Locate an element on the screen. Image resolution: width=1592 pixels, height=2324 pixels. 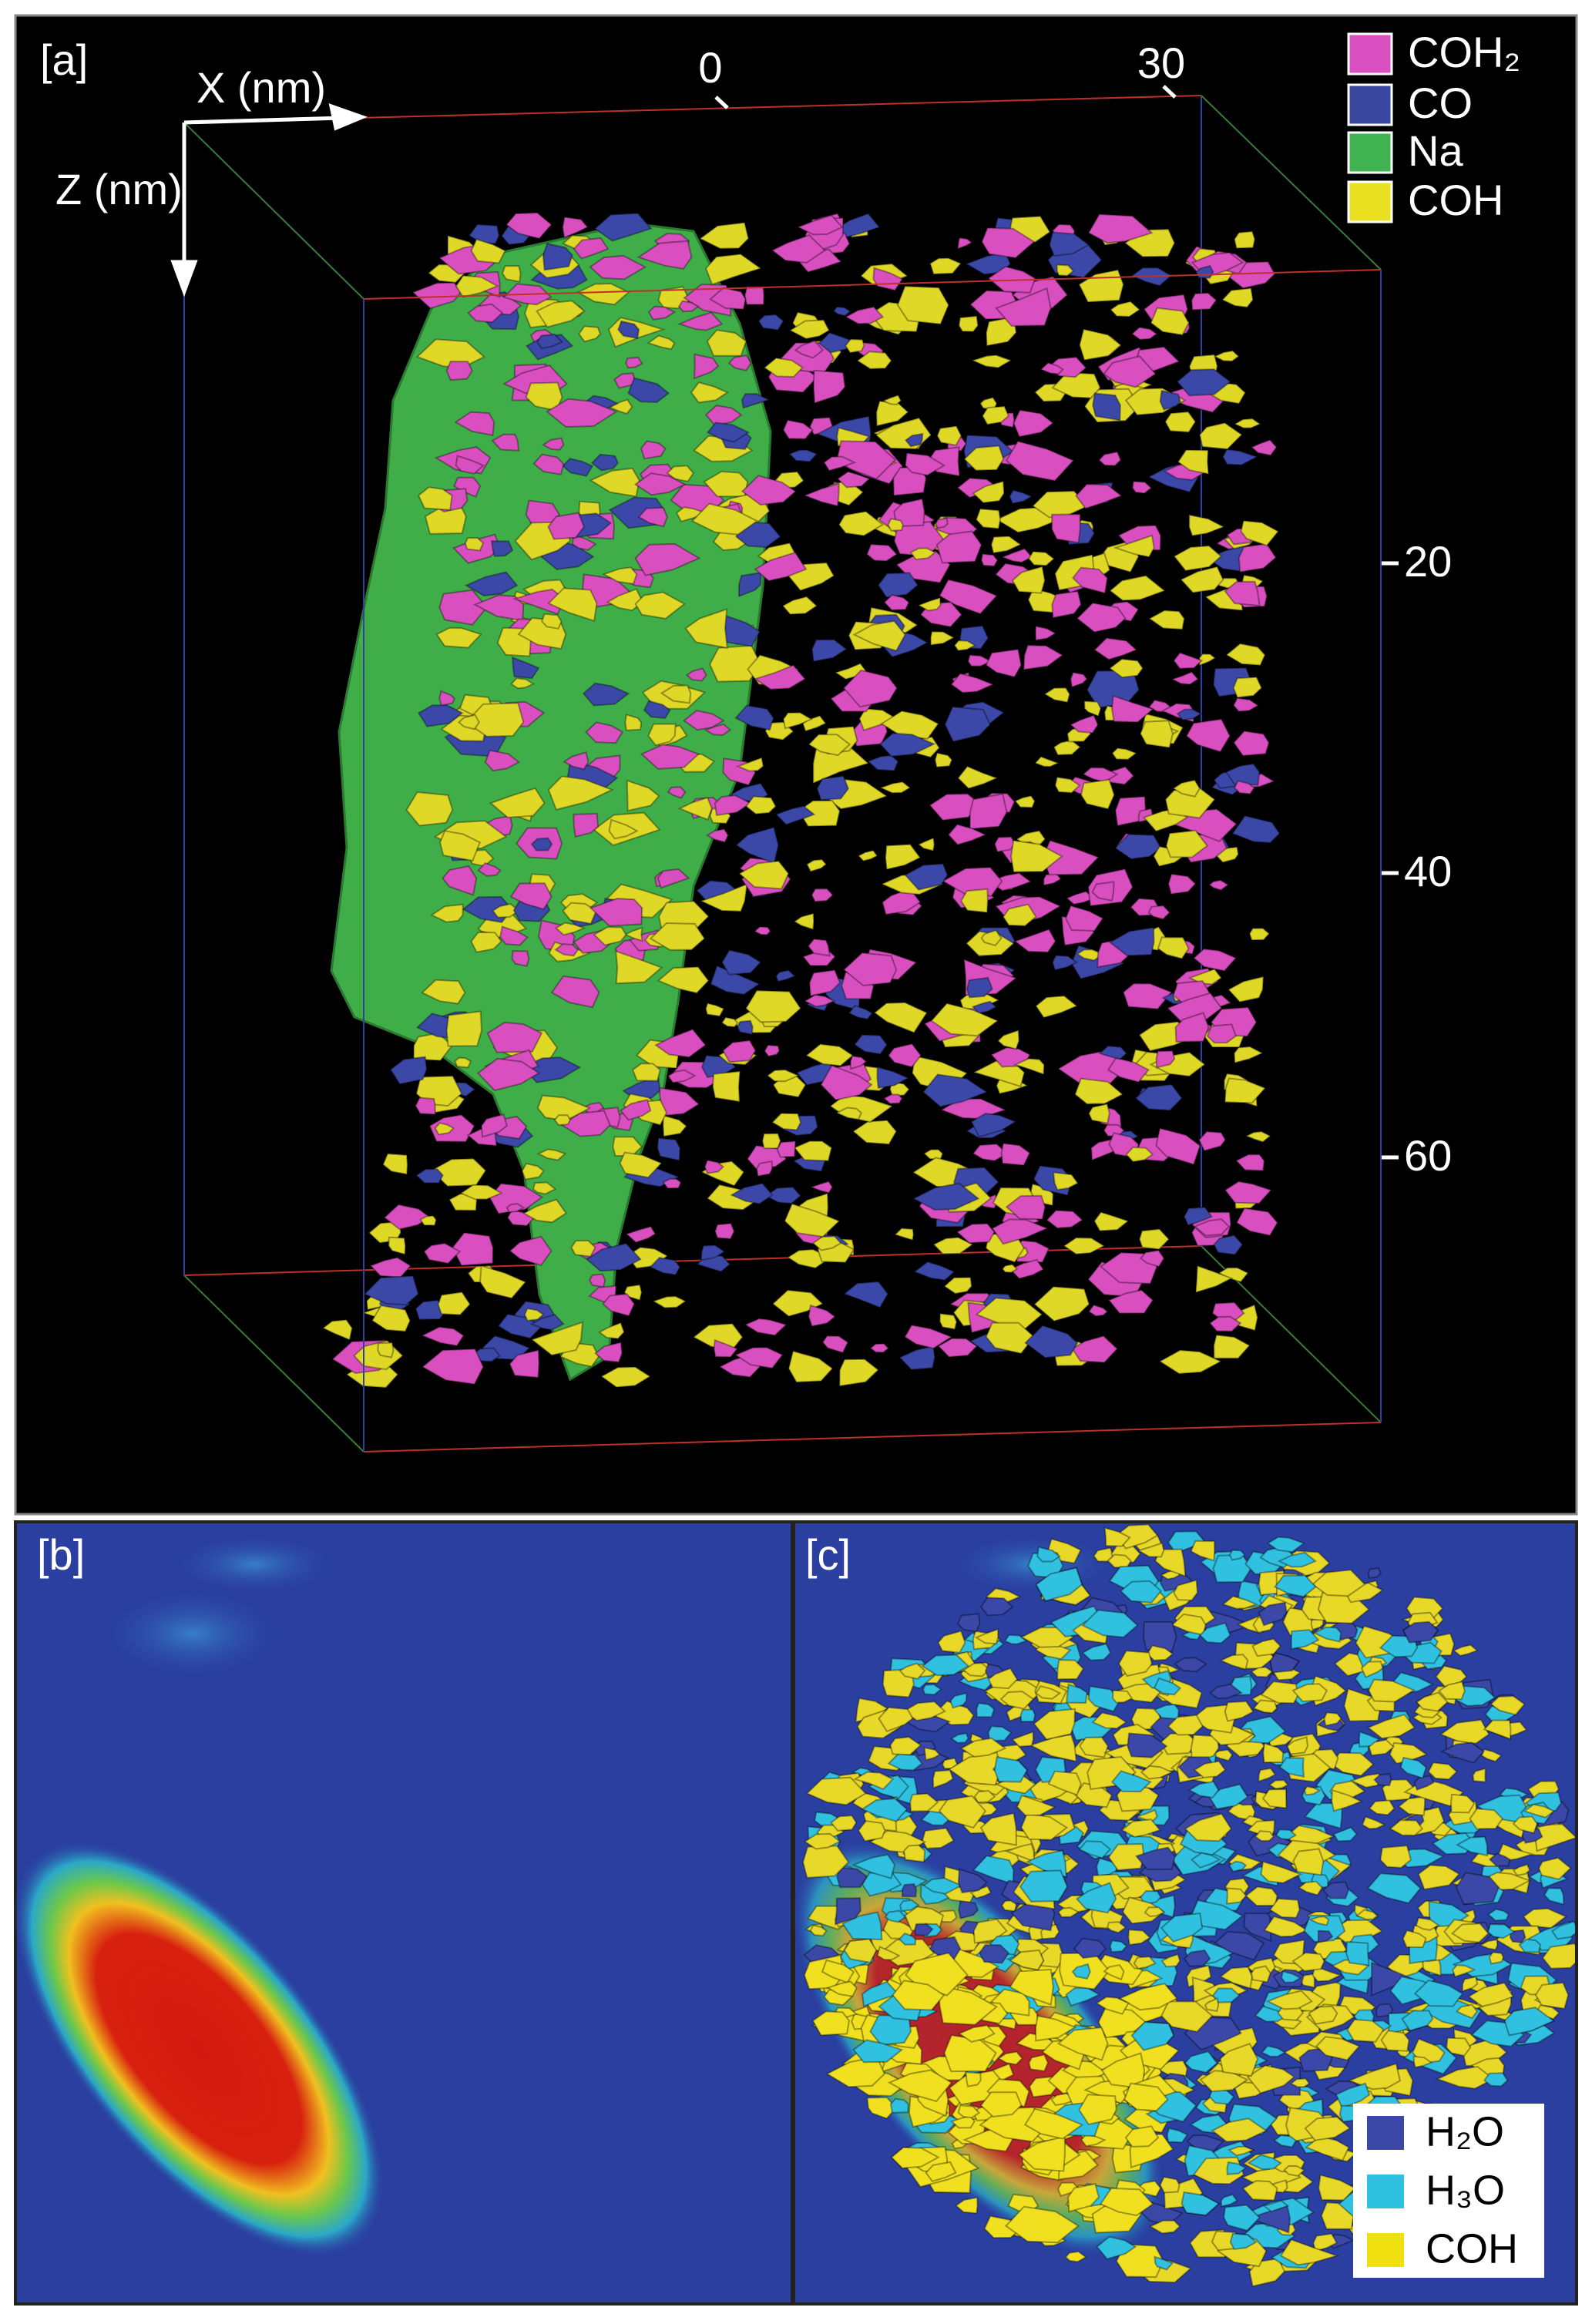
legend-swatch is located at coordinates (1370, 152).